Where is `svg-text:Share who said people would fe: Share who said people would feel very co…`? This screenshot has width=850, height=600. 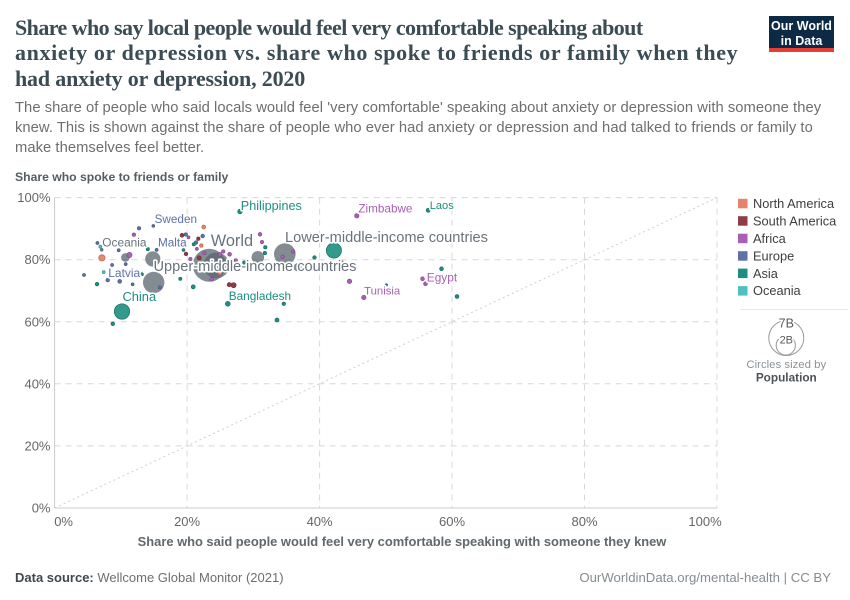 svg-text:Share who said people would fe: Share who said people would feel very co… is located at coordinates (403, 541).